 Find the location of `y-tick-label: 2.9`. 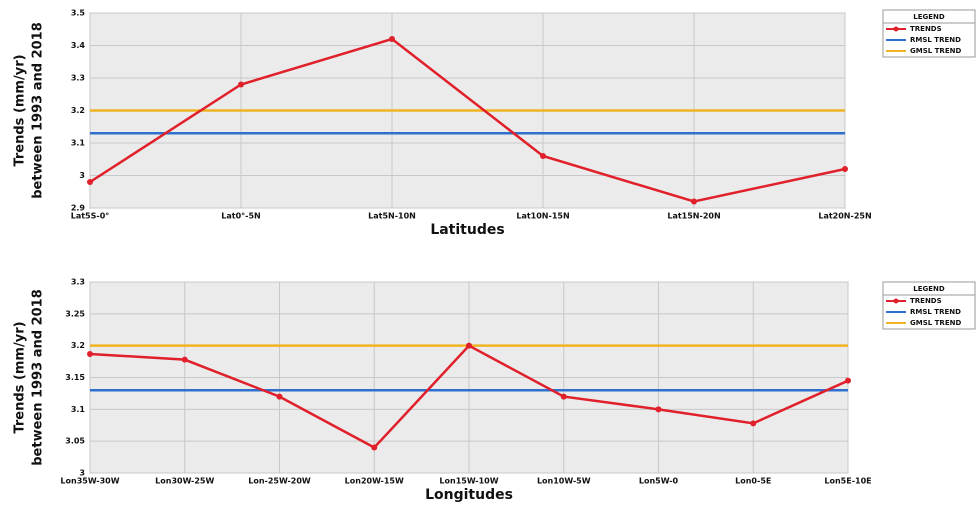

y-tick-label: 2.9 is located at coordinates (78, 208).